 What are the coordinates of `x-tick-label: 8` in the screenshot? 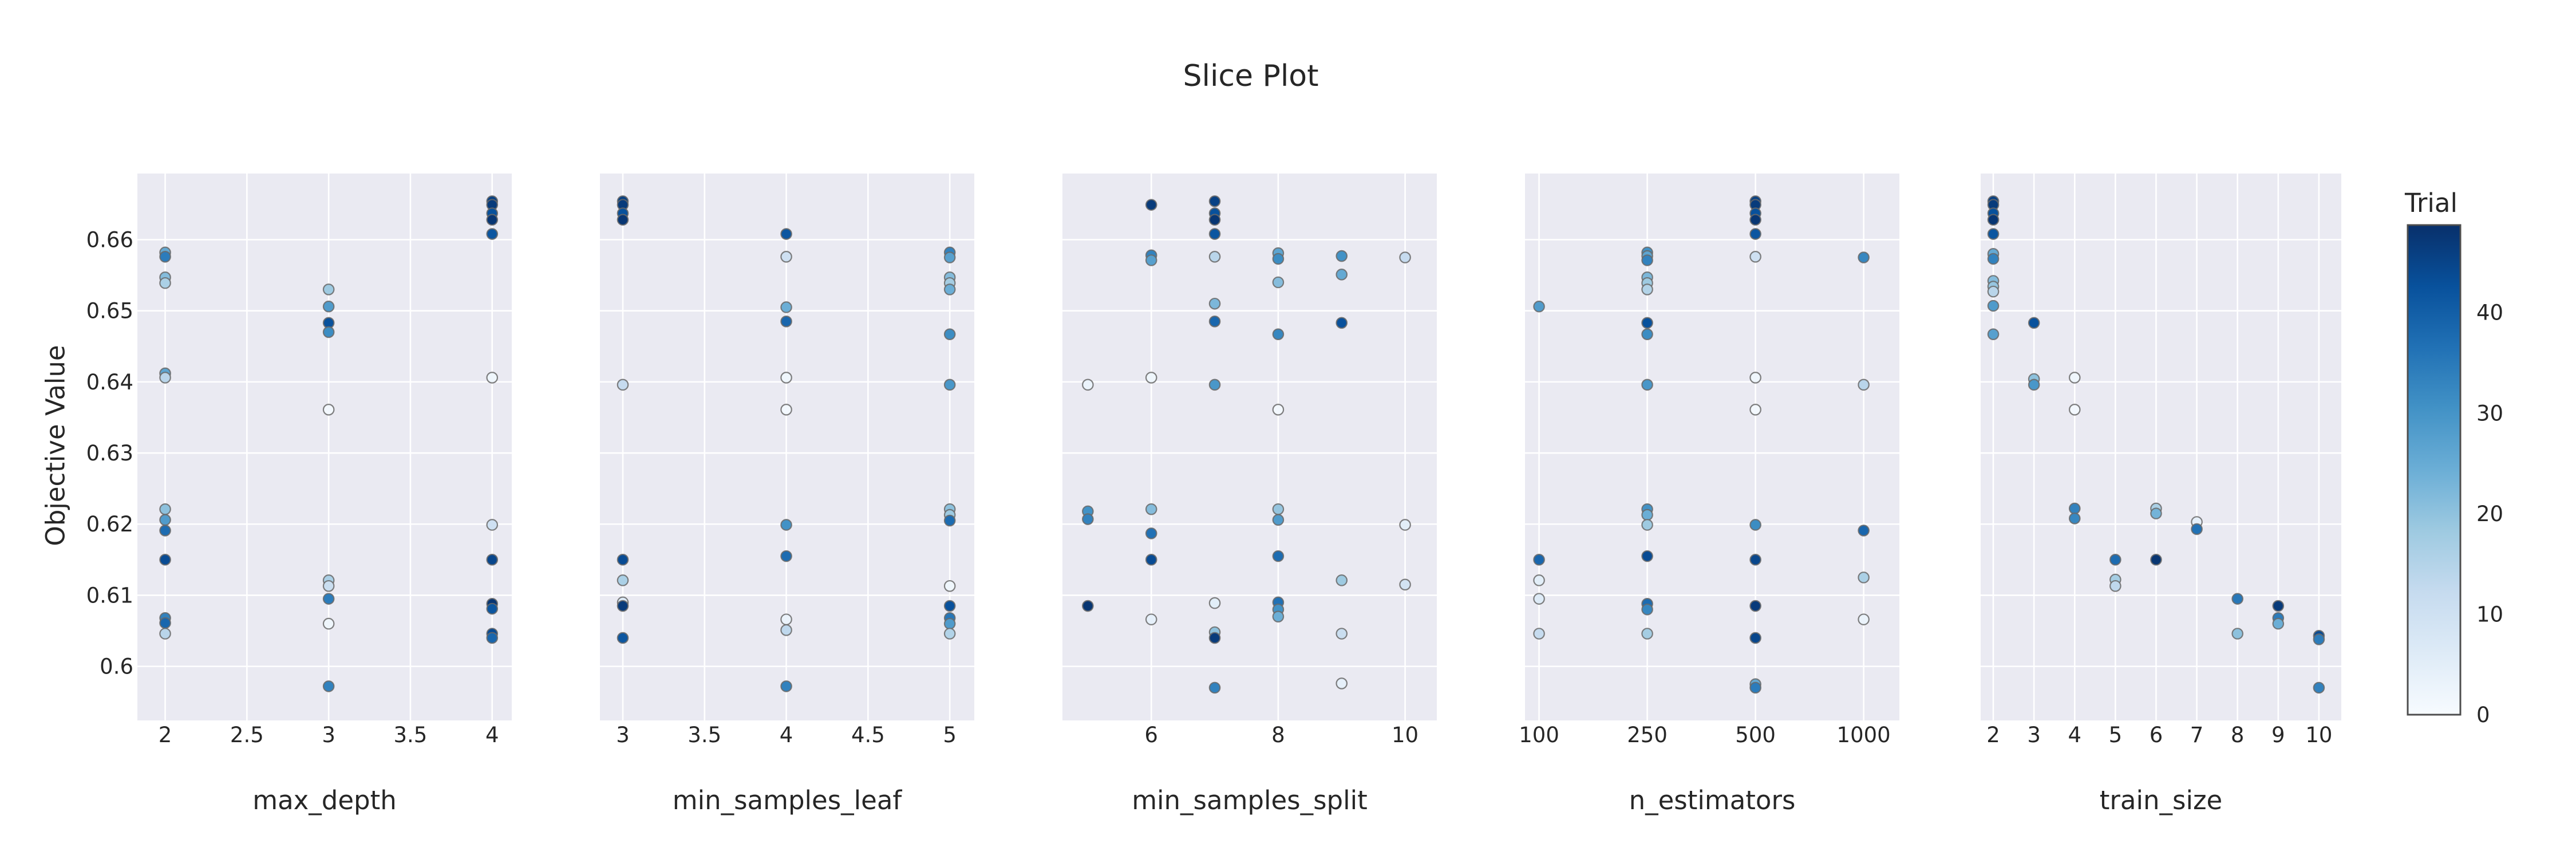 It's located at (2238, 735).